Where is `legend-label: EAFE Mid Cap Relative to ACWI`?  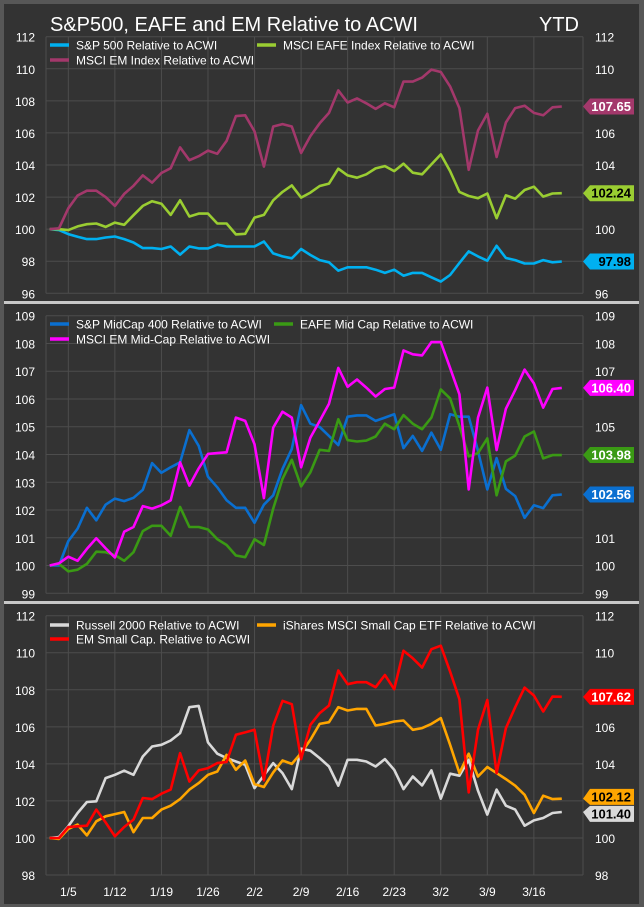
legend-label: EAFE Mid Cap Relative to ACWI is located at coordinates (386, 325).